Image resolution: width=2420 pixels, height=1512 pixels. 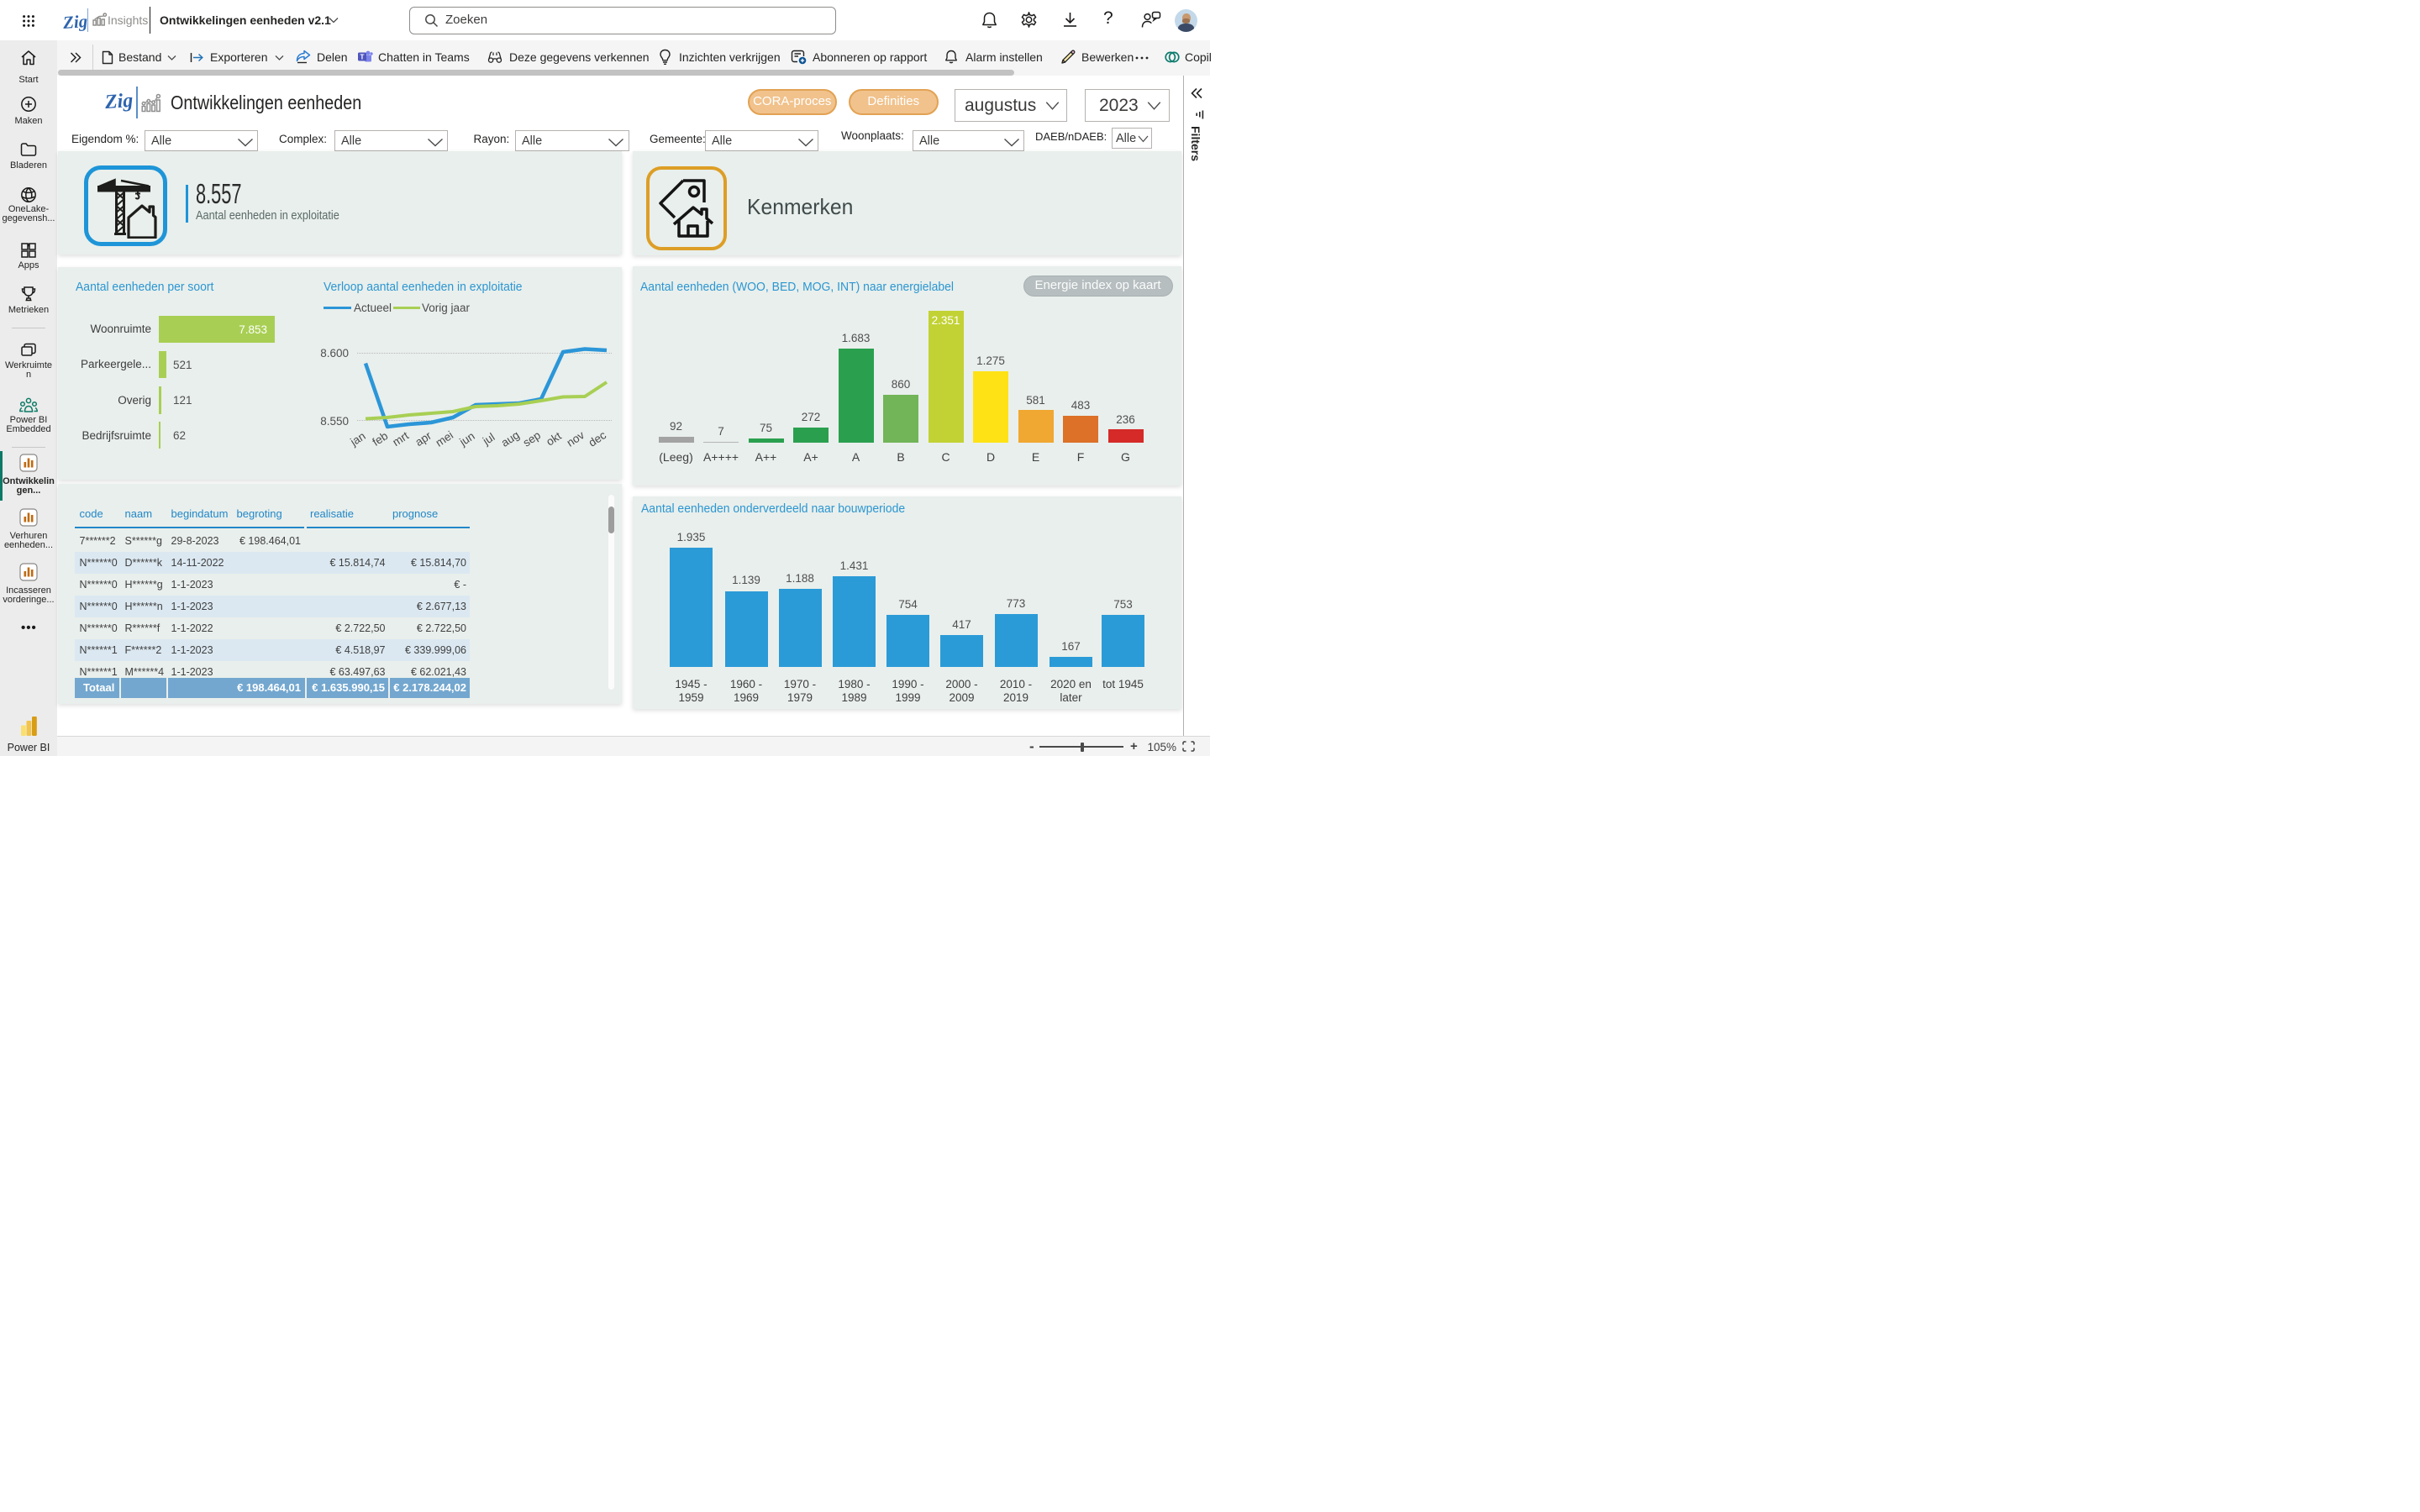 I want to click on svg-text: T, so click(x=362, y=57).